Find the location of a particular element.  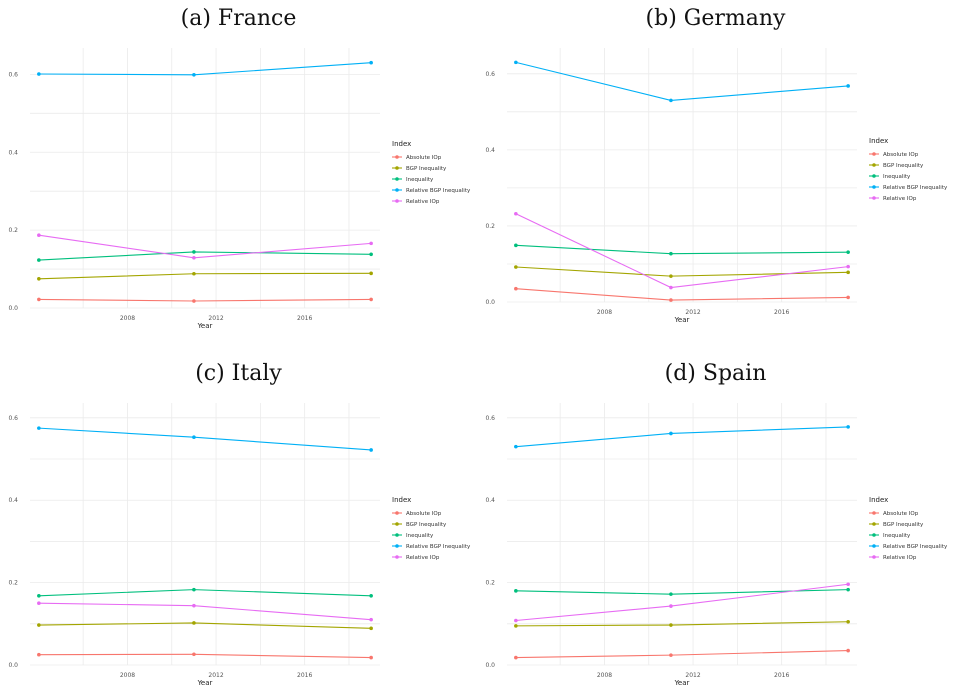

chart-title: (a) France is located at coordinates (238, 18).